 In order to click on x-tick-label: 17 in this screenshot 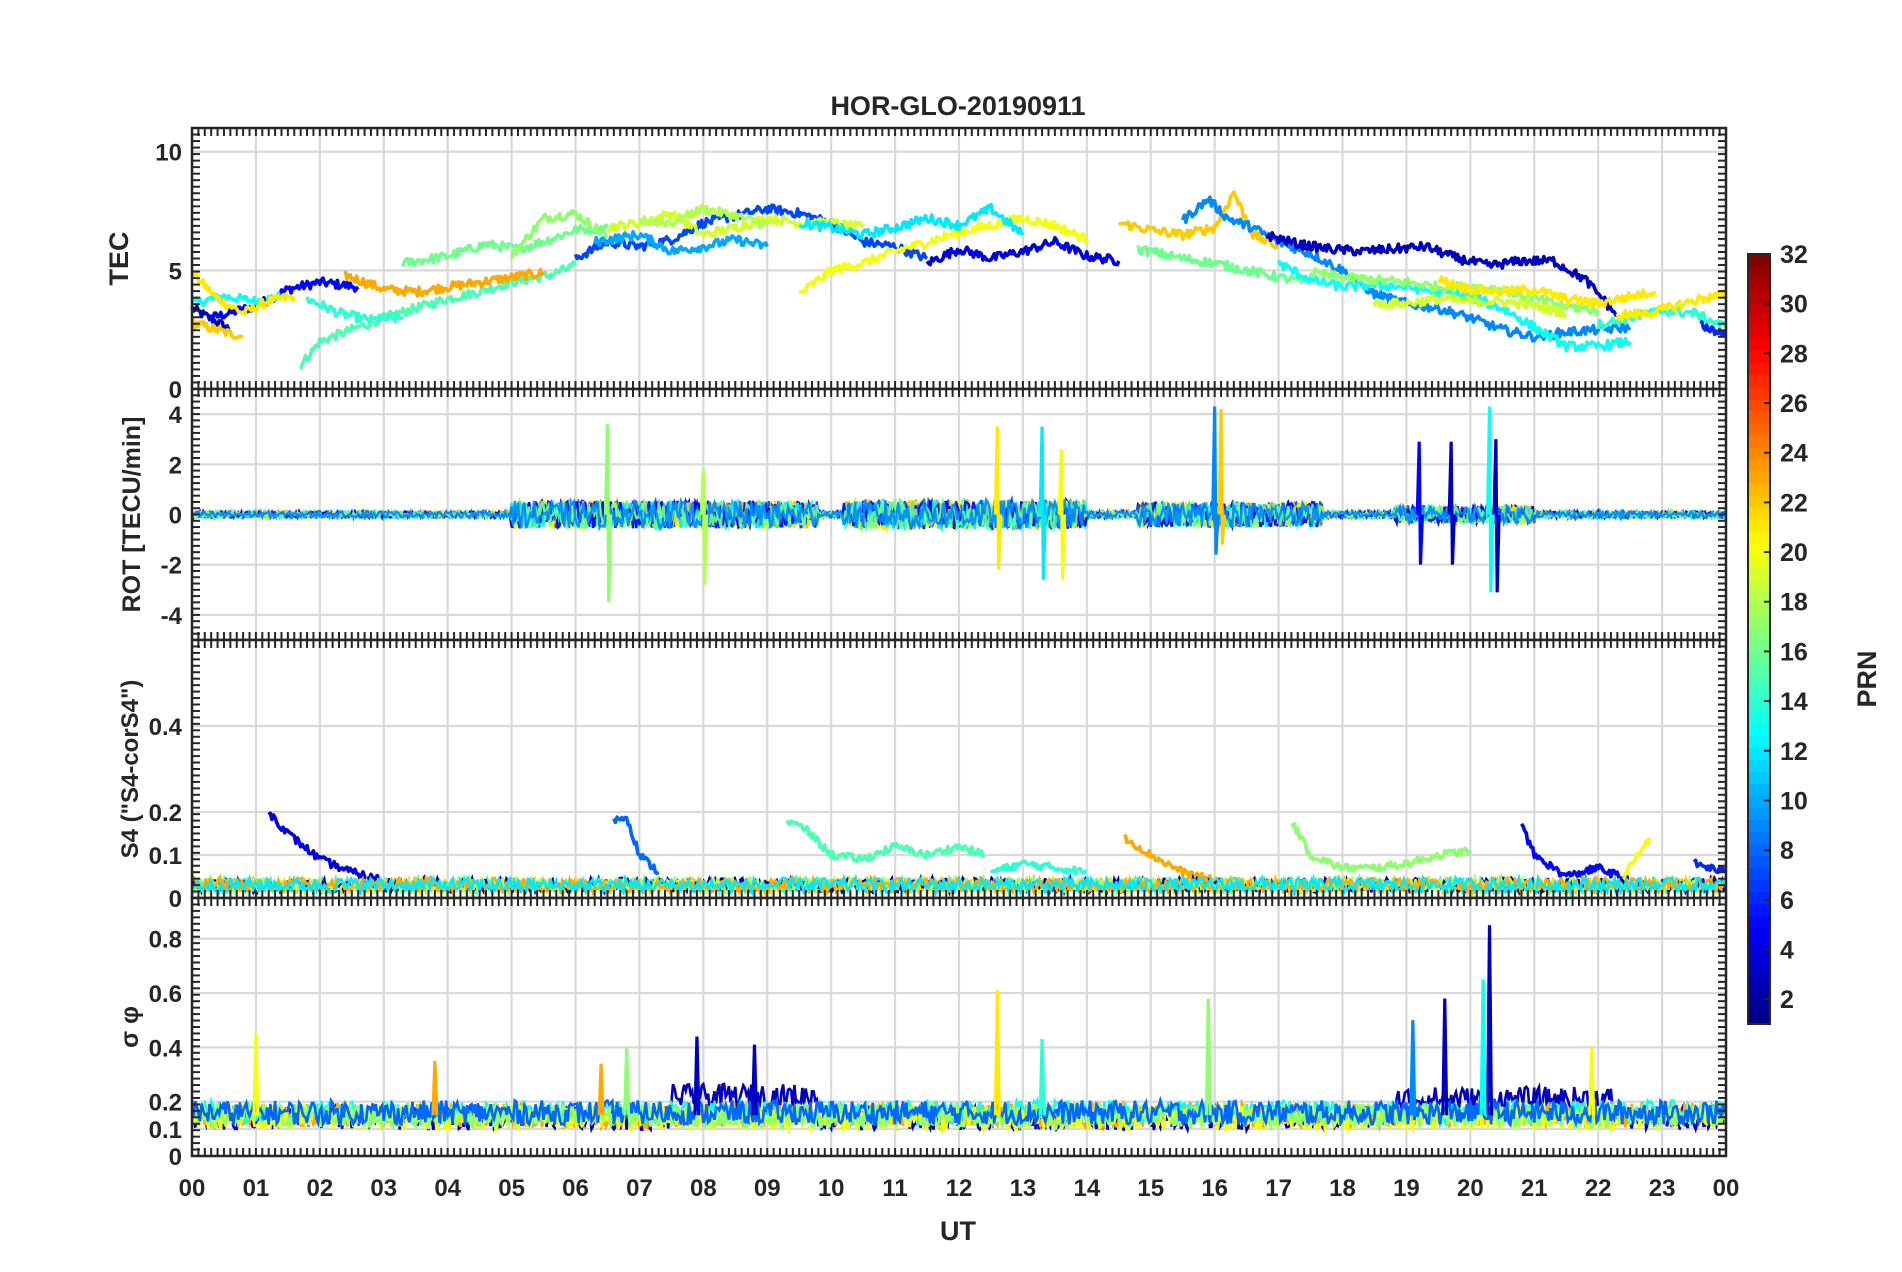, I will do `click(1278, 1188)`.